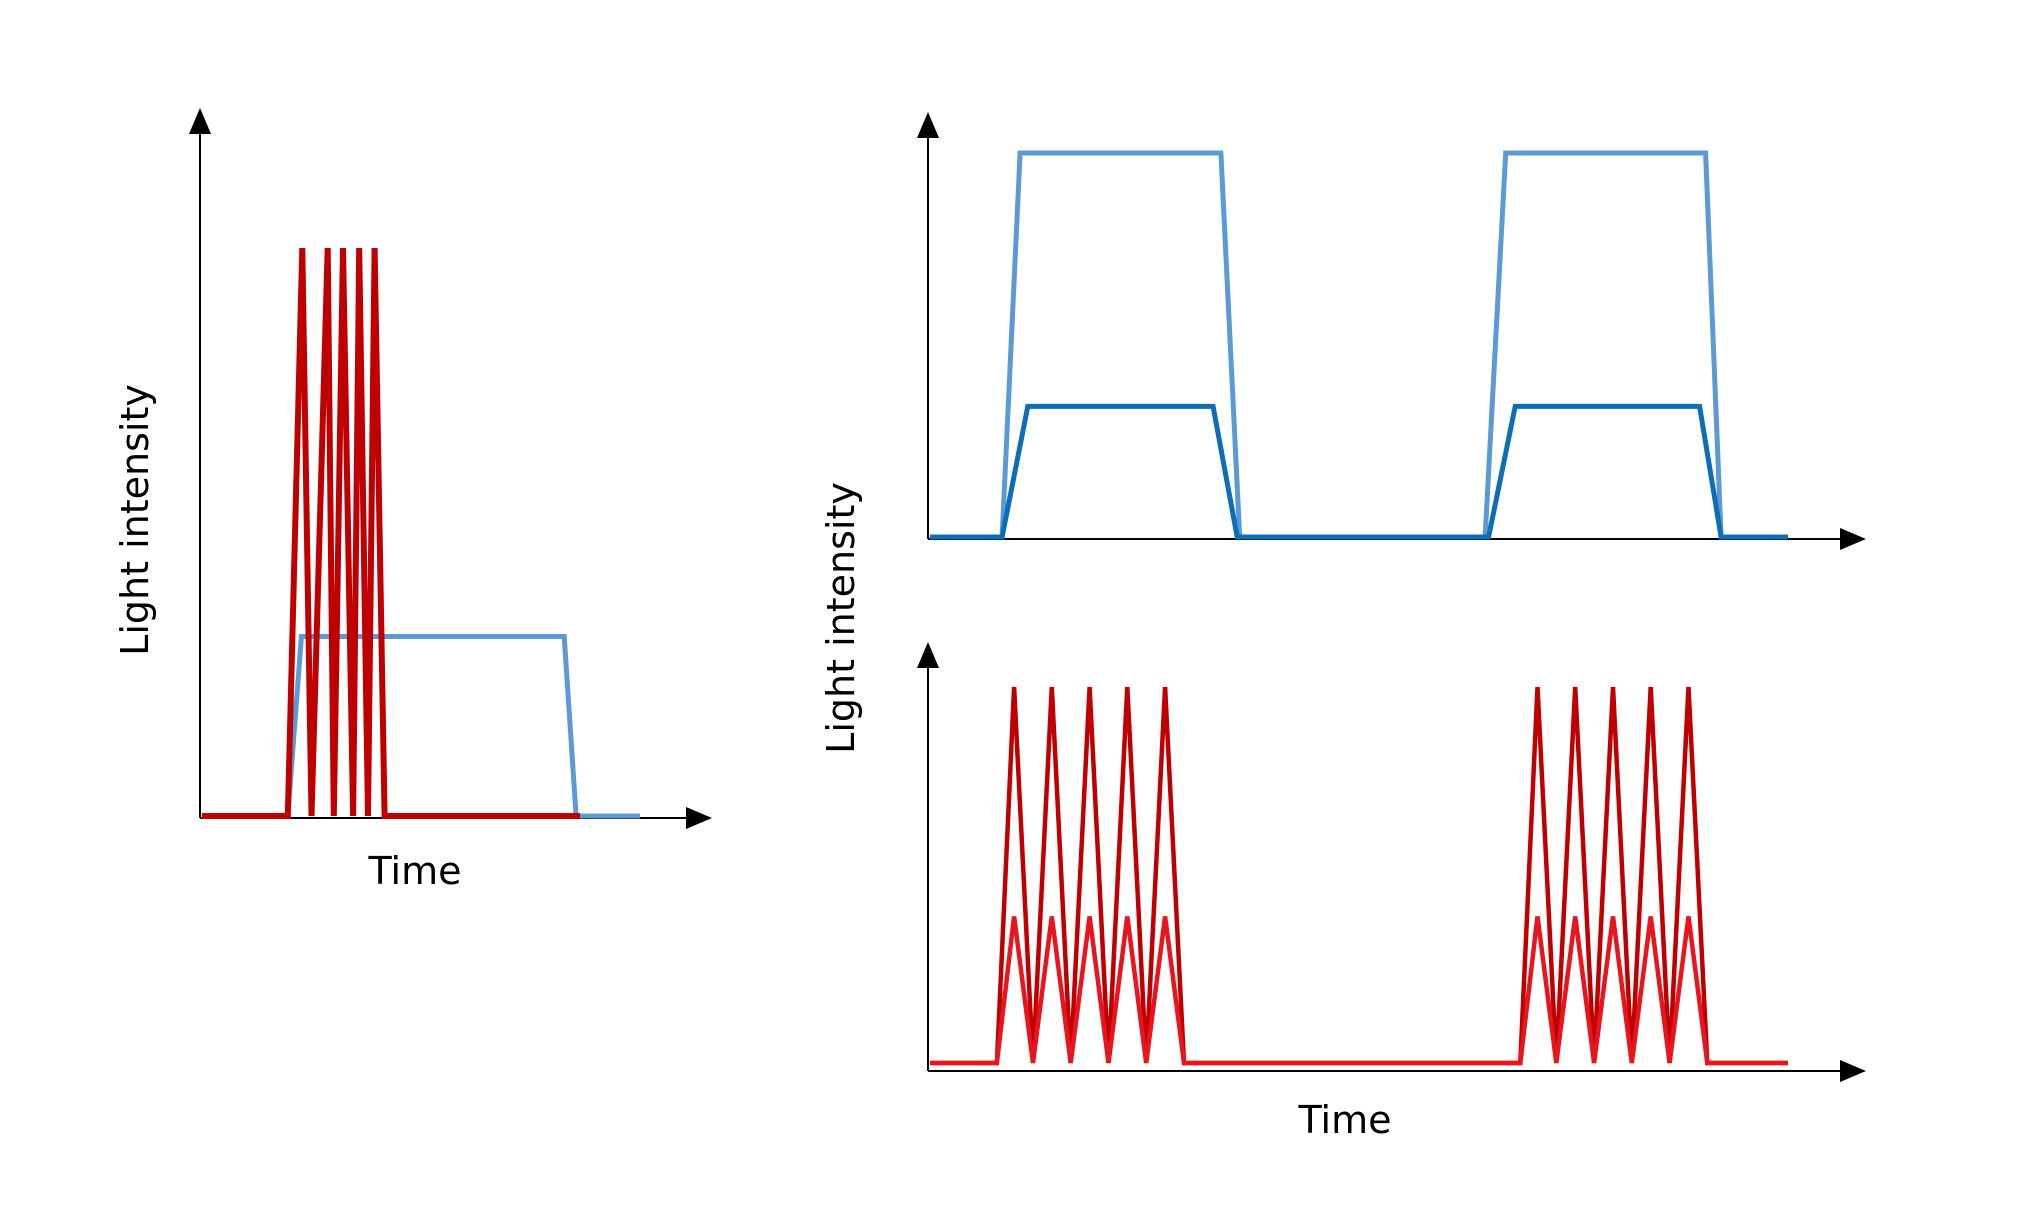 The image size is (2022, 1219). What do you see at coordinates (928, 125) in the screenshot?
I see `chart-right-top-y-axis-arrow` at bounding box center [928, 125].